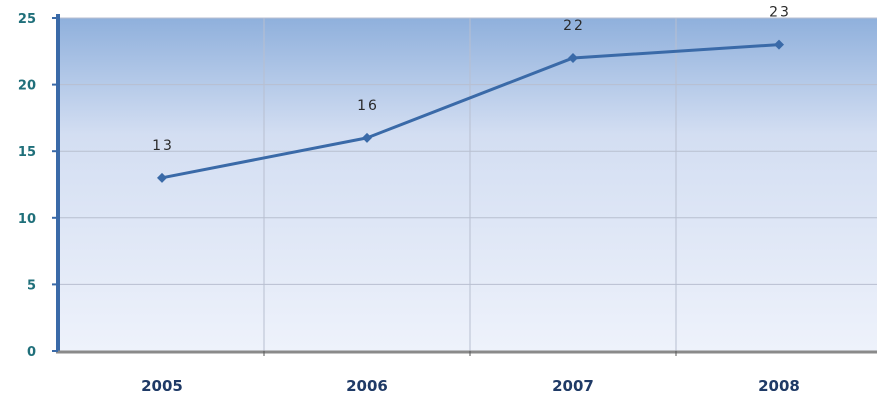 The width and height of the screenshot is (877, 401). Describe the element at coordinates (27, 152) in the screenshot. I see `y-tick-label-15: 15` at that location.